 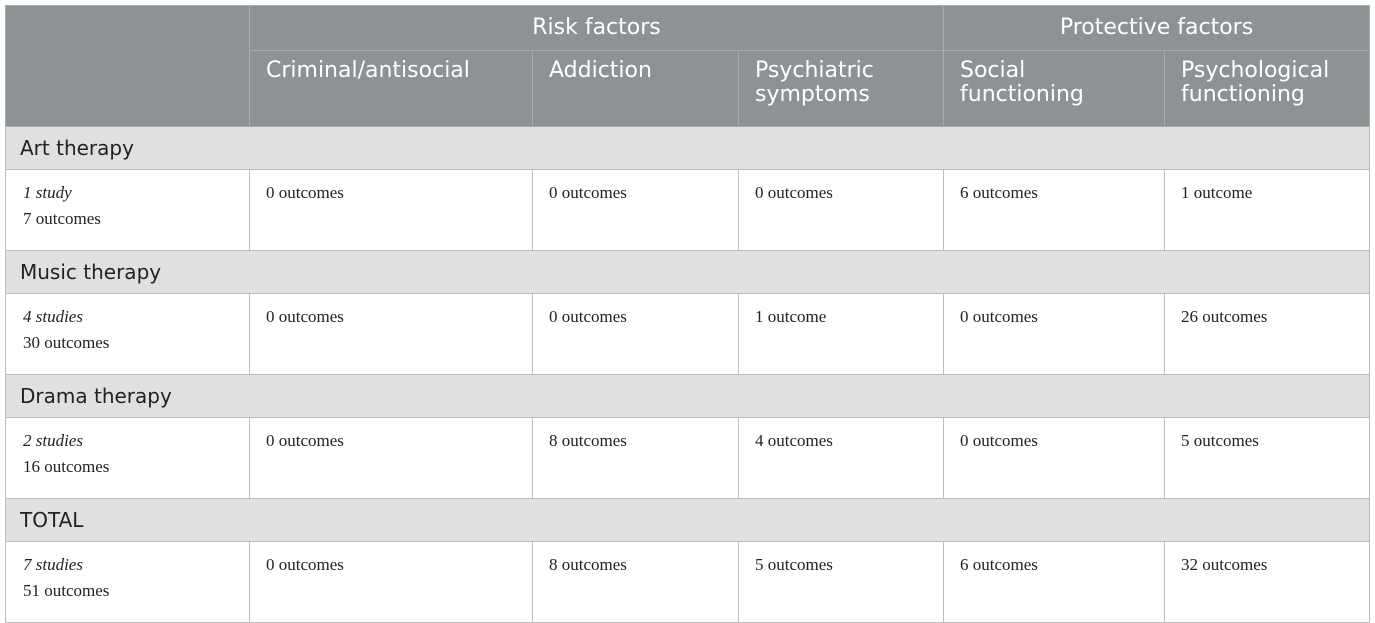 What do you see at coordinates (66, 466) in the screenshot?
I see `outcome-total: 16 outcomes` at bounding box center [66, 466].